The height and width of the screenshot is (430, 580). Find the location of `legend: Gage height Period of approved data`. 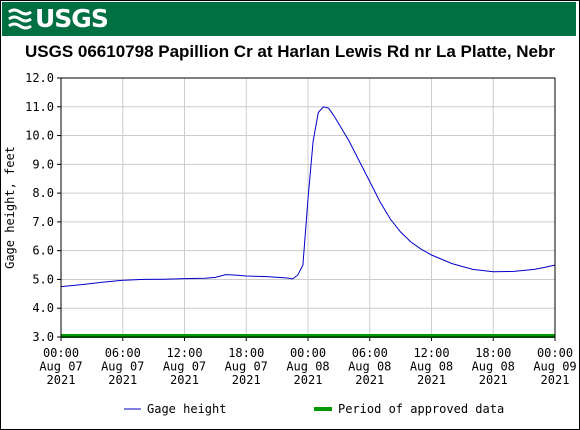

legend: Gage height Period of approved data is located at coordinates (314, 409).